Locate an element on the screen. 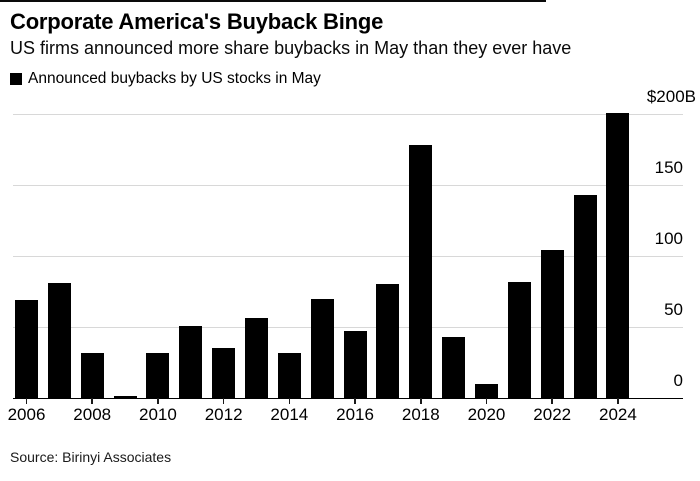  bar-2013 is located at coordinates (256, 358).